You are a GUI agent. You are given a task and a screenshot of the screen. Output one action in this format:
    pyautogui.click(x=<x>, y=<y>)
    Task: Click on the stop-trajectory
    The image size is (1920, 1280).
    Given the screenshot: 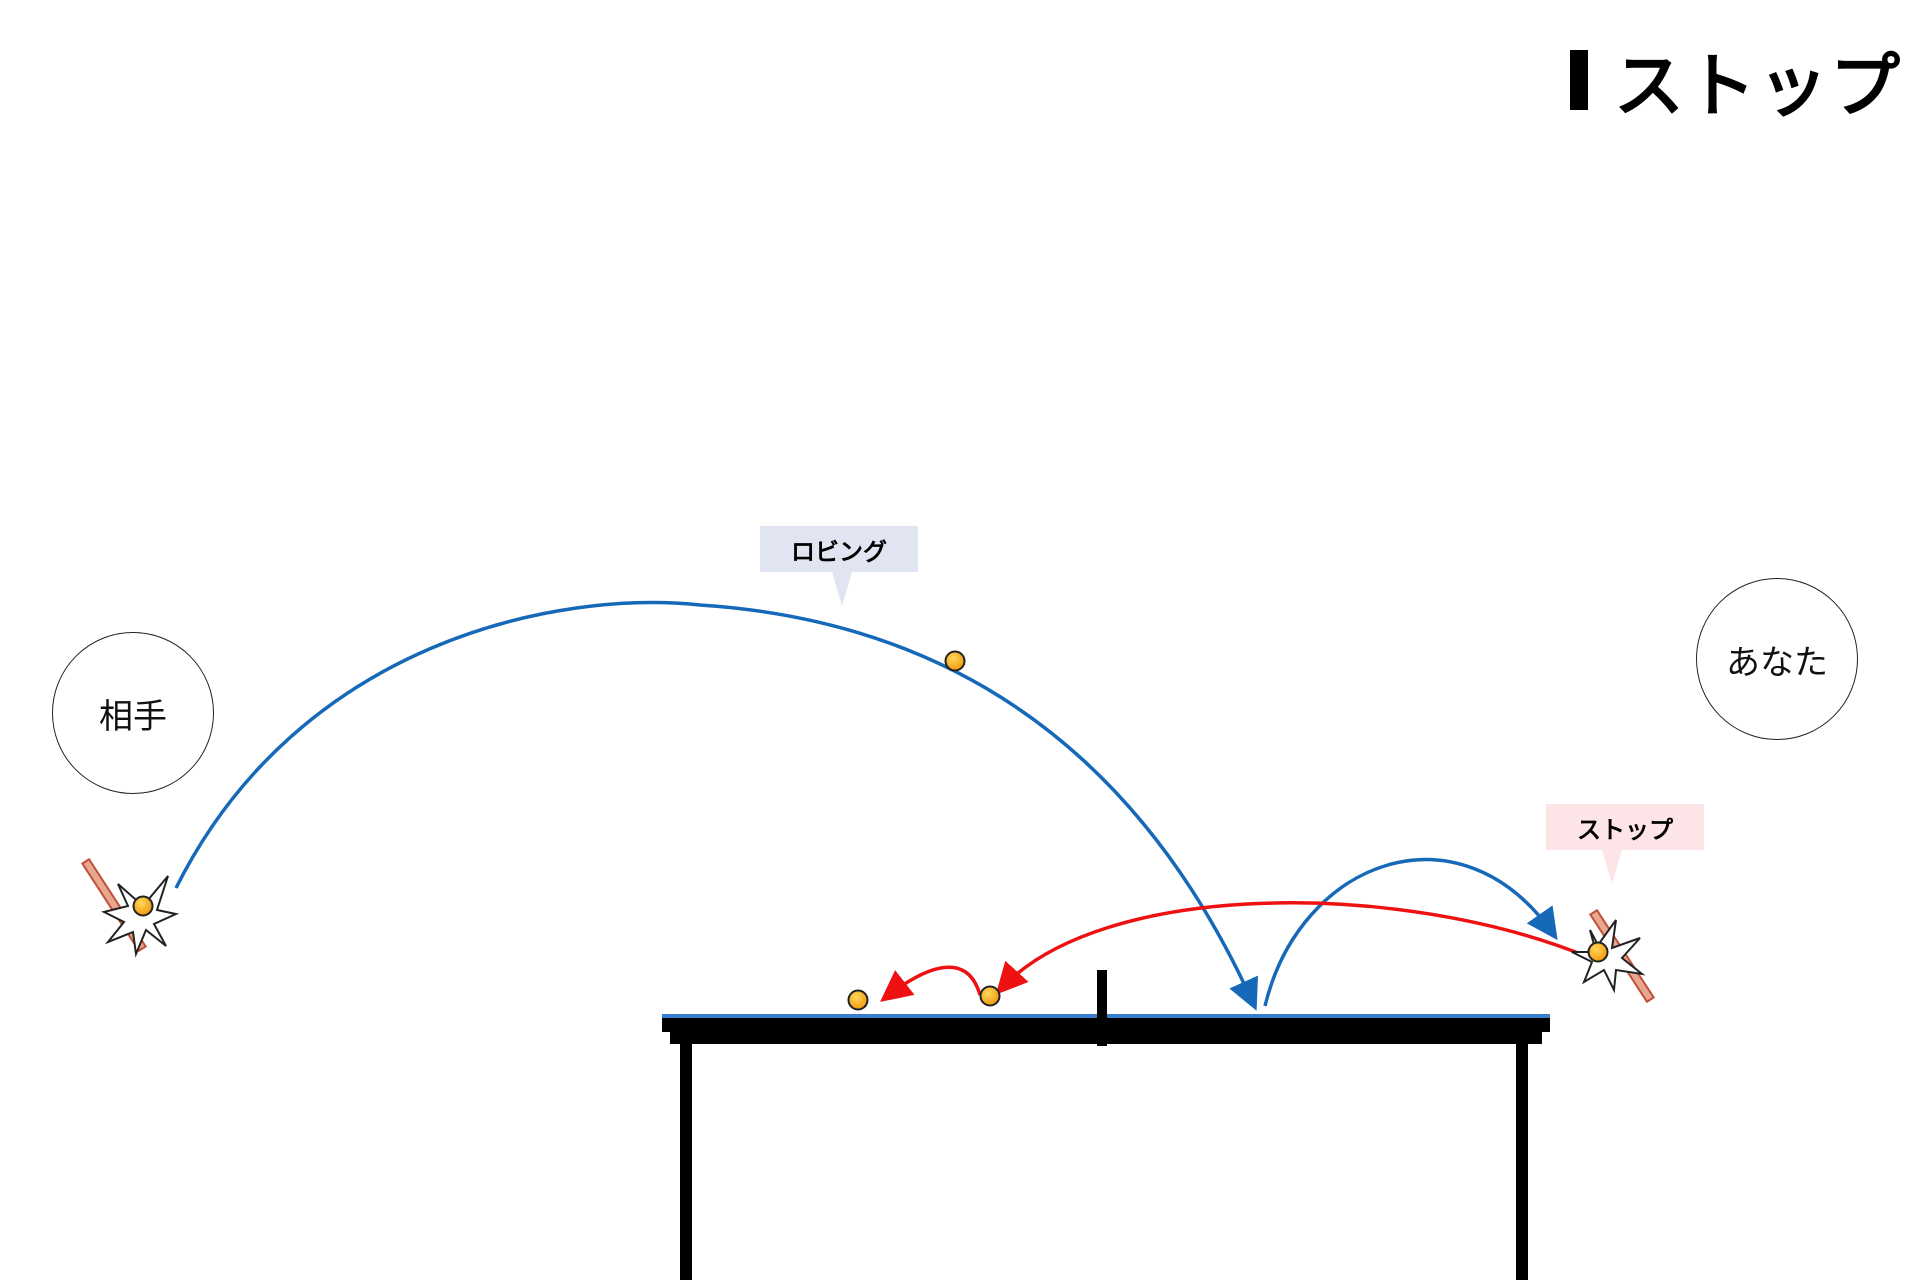 What is the action you would take?
    pyautogui.click(x=1292, y=948)
    